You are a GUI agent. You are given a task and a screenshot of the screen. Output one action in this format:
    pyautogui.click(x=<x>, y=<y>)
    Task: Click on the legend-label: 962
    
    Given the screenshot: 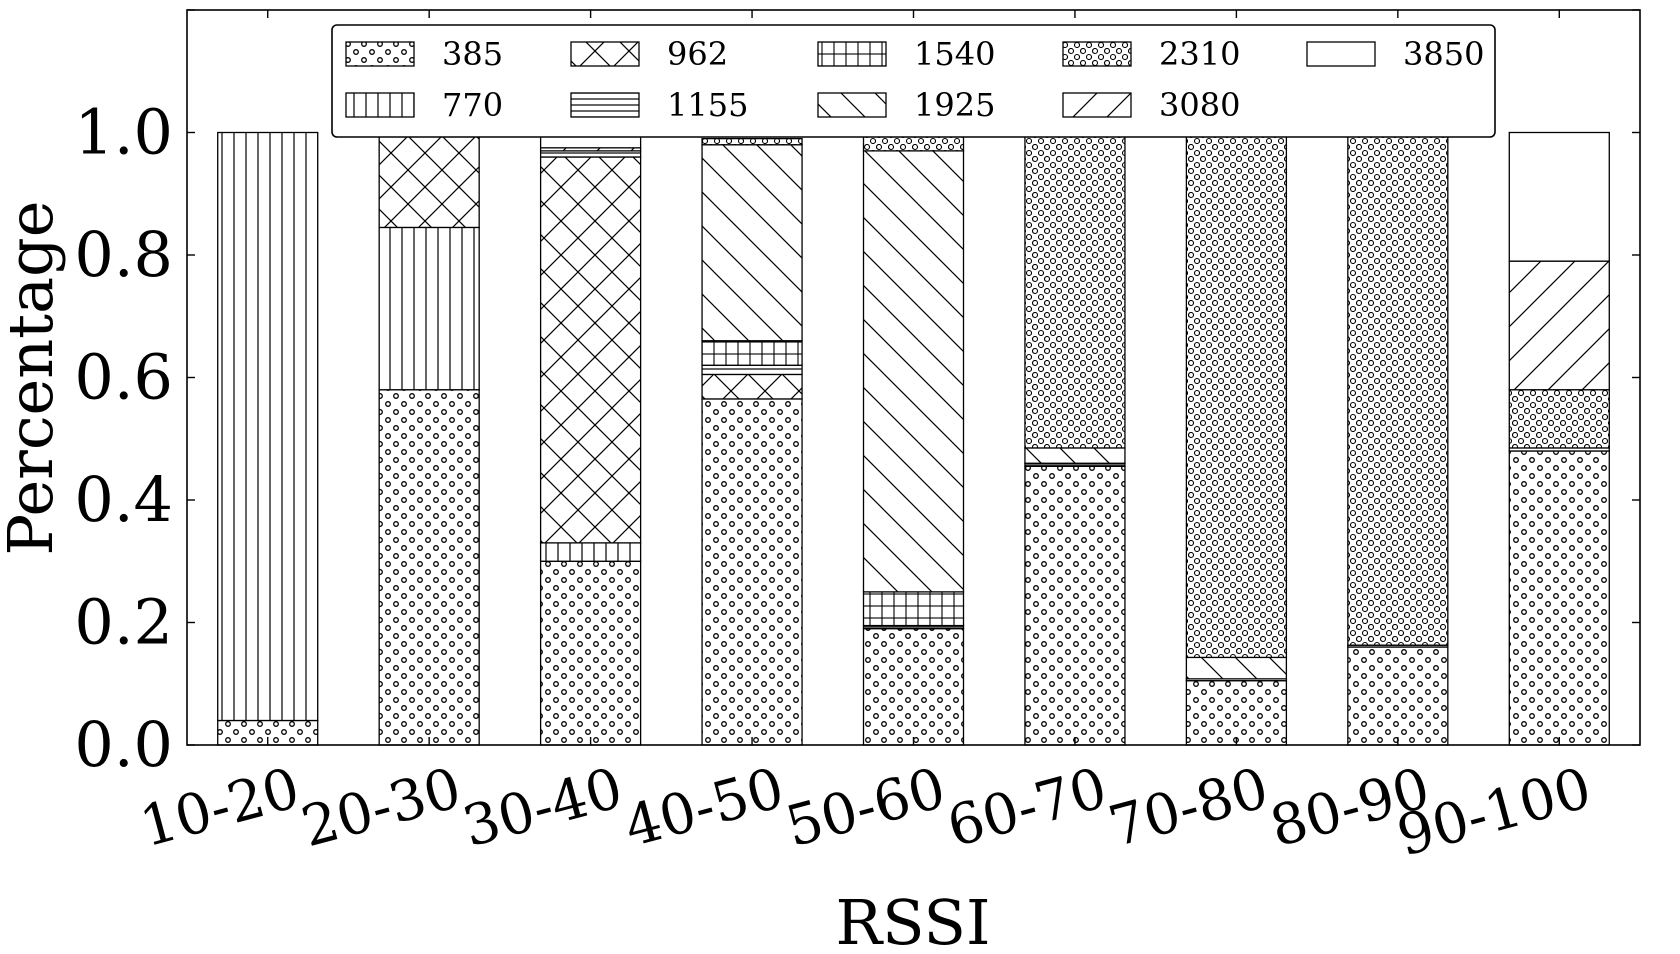 What is the action you would take?
    pyautogui.click(x=697, y=54)
    